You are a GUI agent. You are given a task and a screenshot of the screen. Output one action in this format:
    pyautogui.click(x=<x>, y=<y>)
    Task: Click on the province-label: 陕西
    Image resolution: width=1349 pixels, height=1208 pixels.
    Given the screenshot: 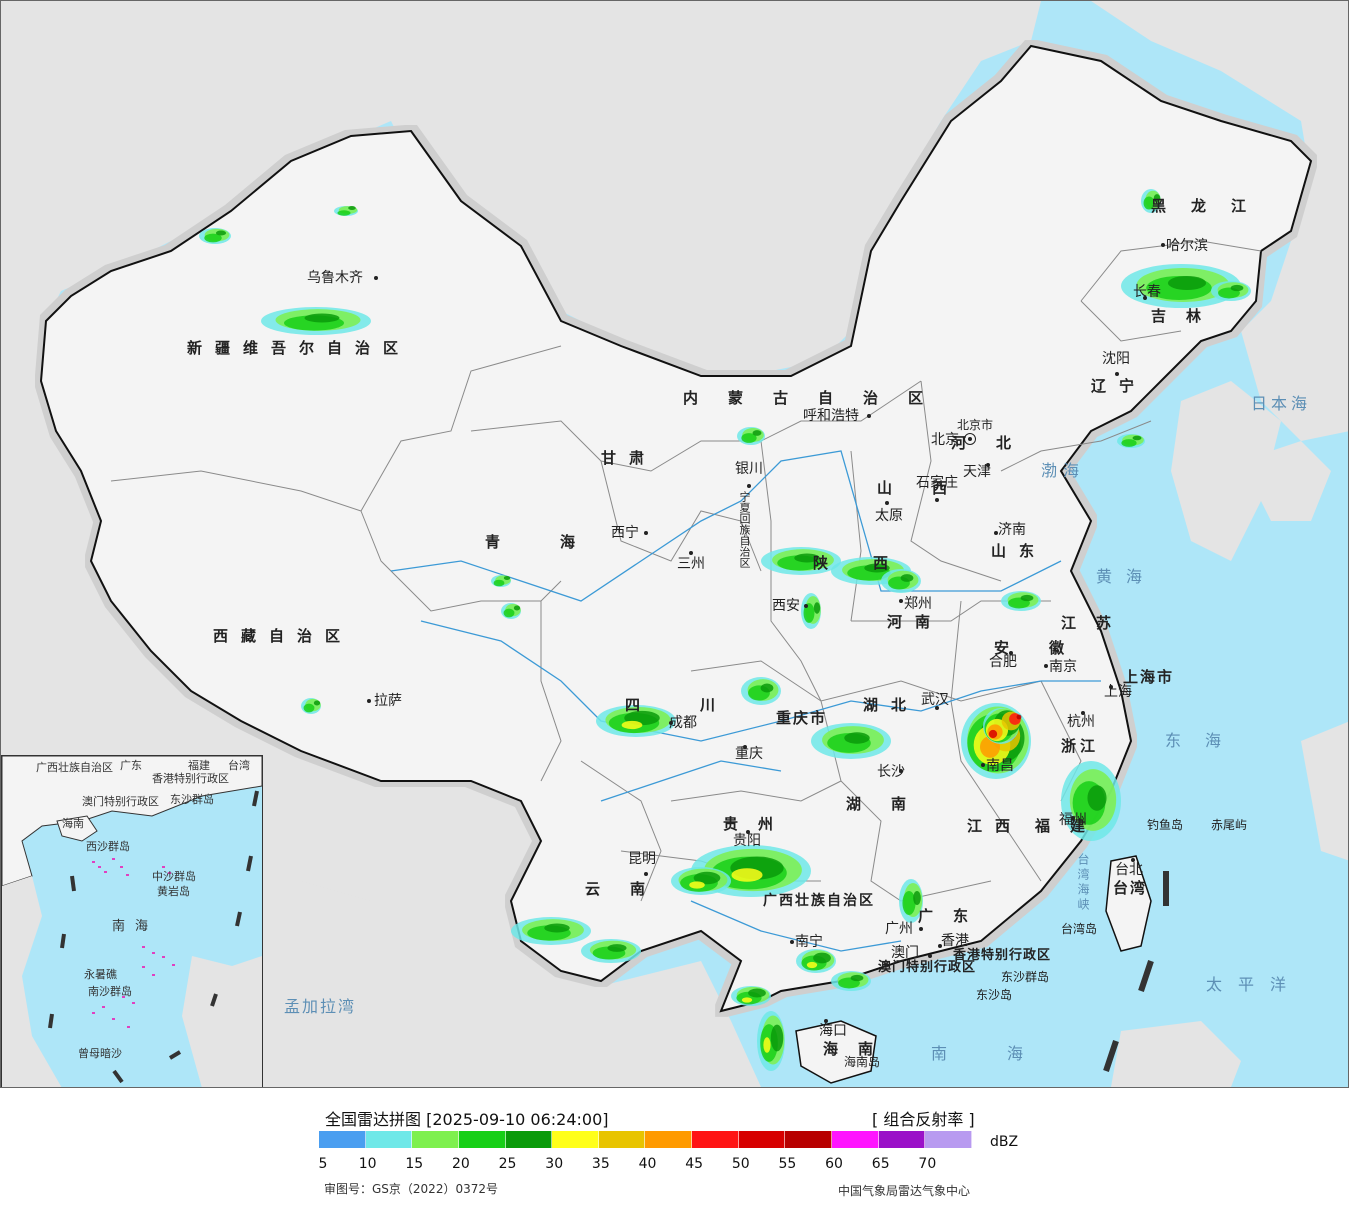 What is the action you would take?
    pyautogui.click(x=873, y=563)
    